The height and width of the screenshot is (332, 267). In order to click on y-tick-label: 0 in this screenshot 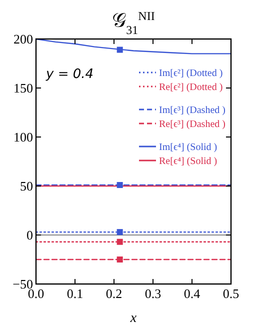, I will do `click(29, 235)`.